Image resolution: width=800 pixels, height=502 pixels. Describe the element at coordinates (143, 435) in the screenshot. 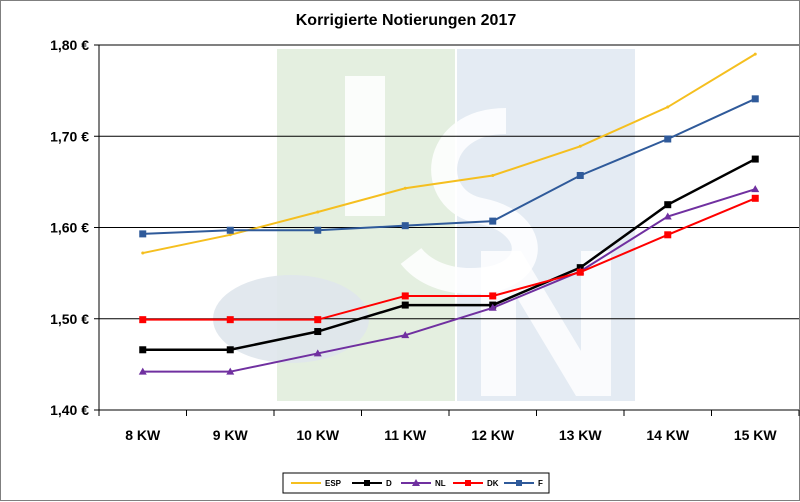

I see `x-tick-label: 8 KW` at that location.